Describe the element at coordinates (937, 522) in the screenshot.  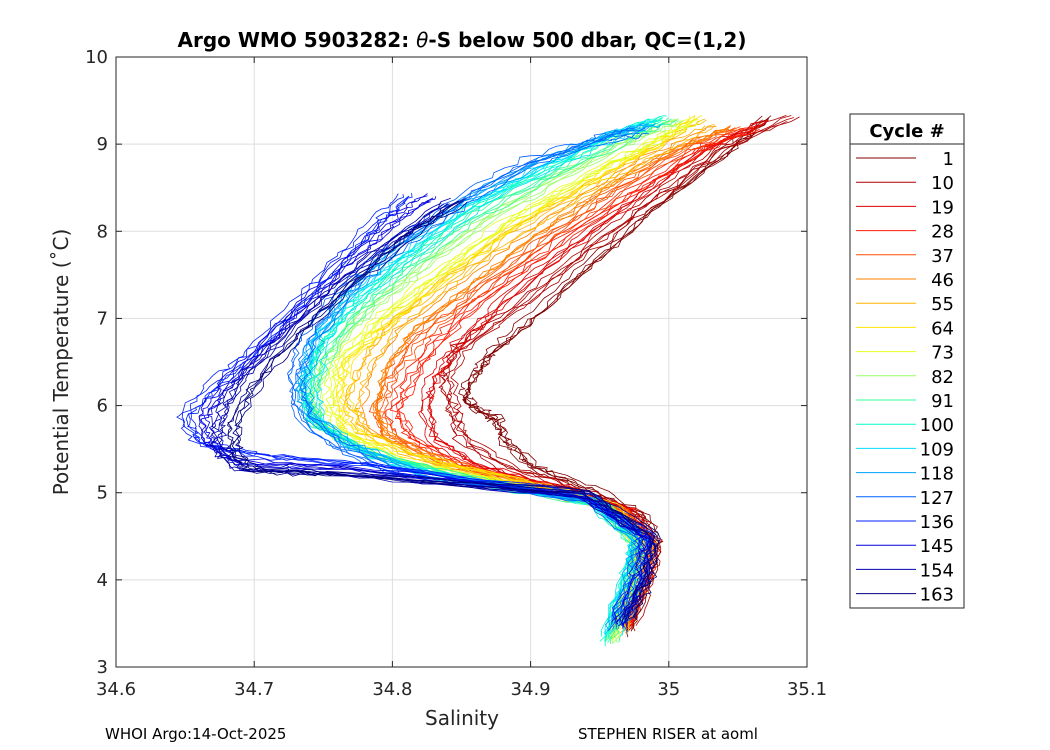
I see `legend-label-136: 136` at that location.